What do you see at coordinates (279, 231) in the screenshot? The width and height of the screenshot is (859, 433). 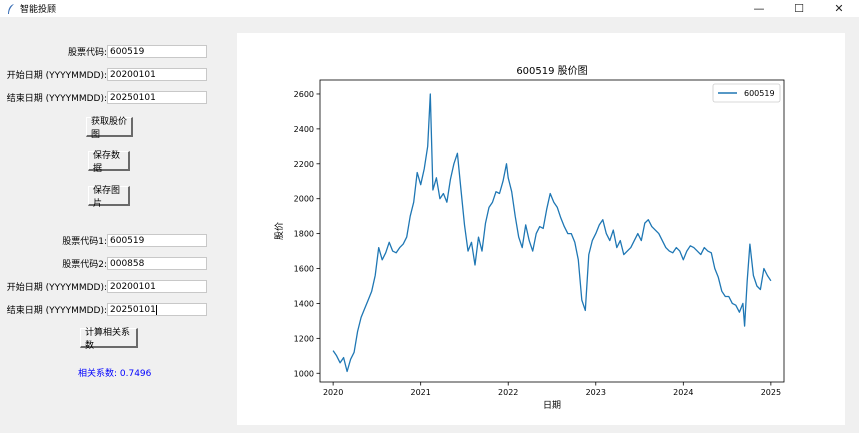 I see `y-axis-label: 股价` at bounding box center [279, 231].